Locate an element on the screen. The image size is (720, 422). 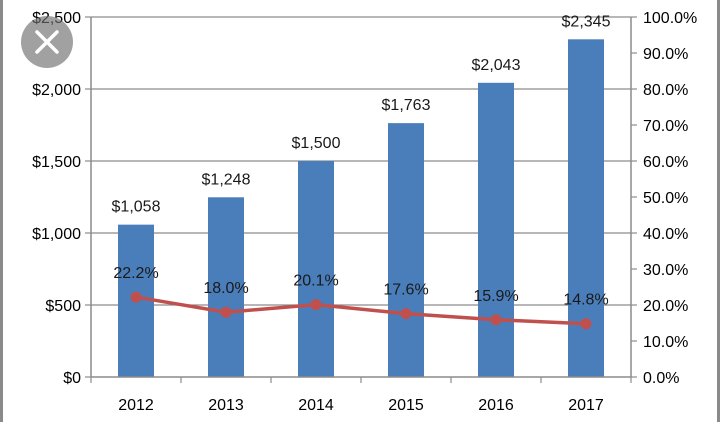
x-axis-tick-label: 2016 is located at coordinates (496, 405).